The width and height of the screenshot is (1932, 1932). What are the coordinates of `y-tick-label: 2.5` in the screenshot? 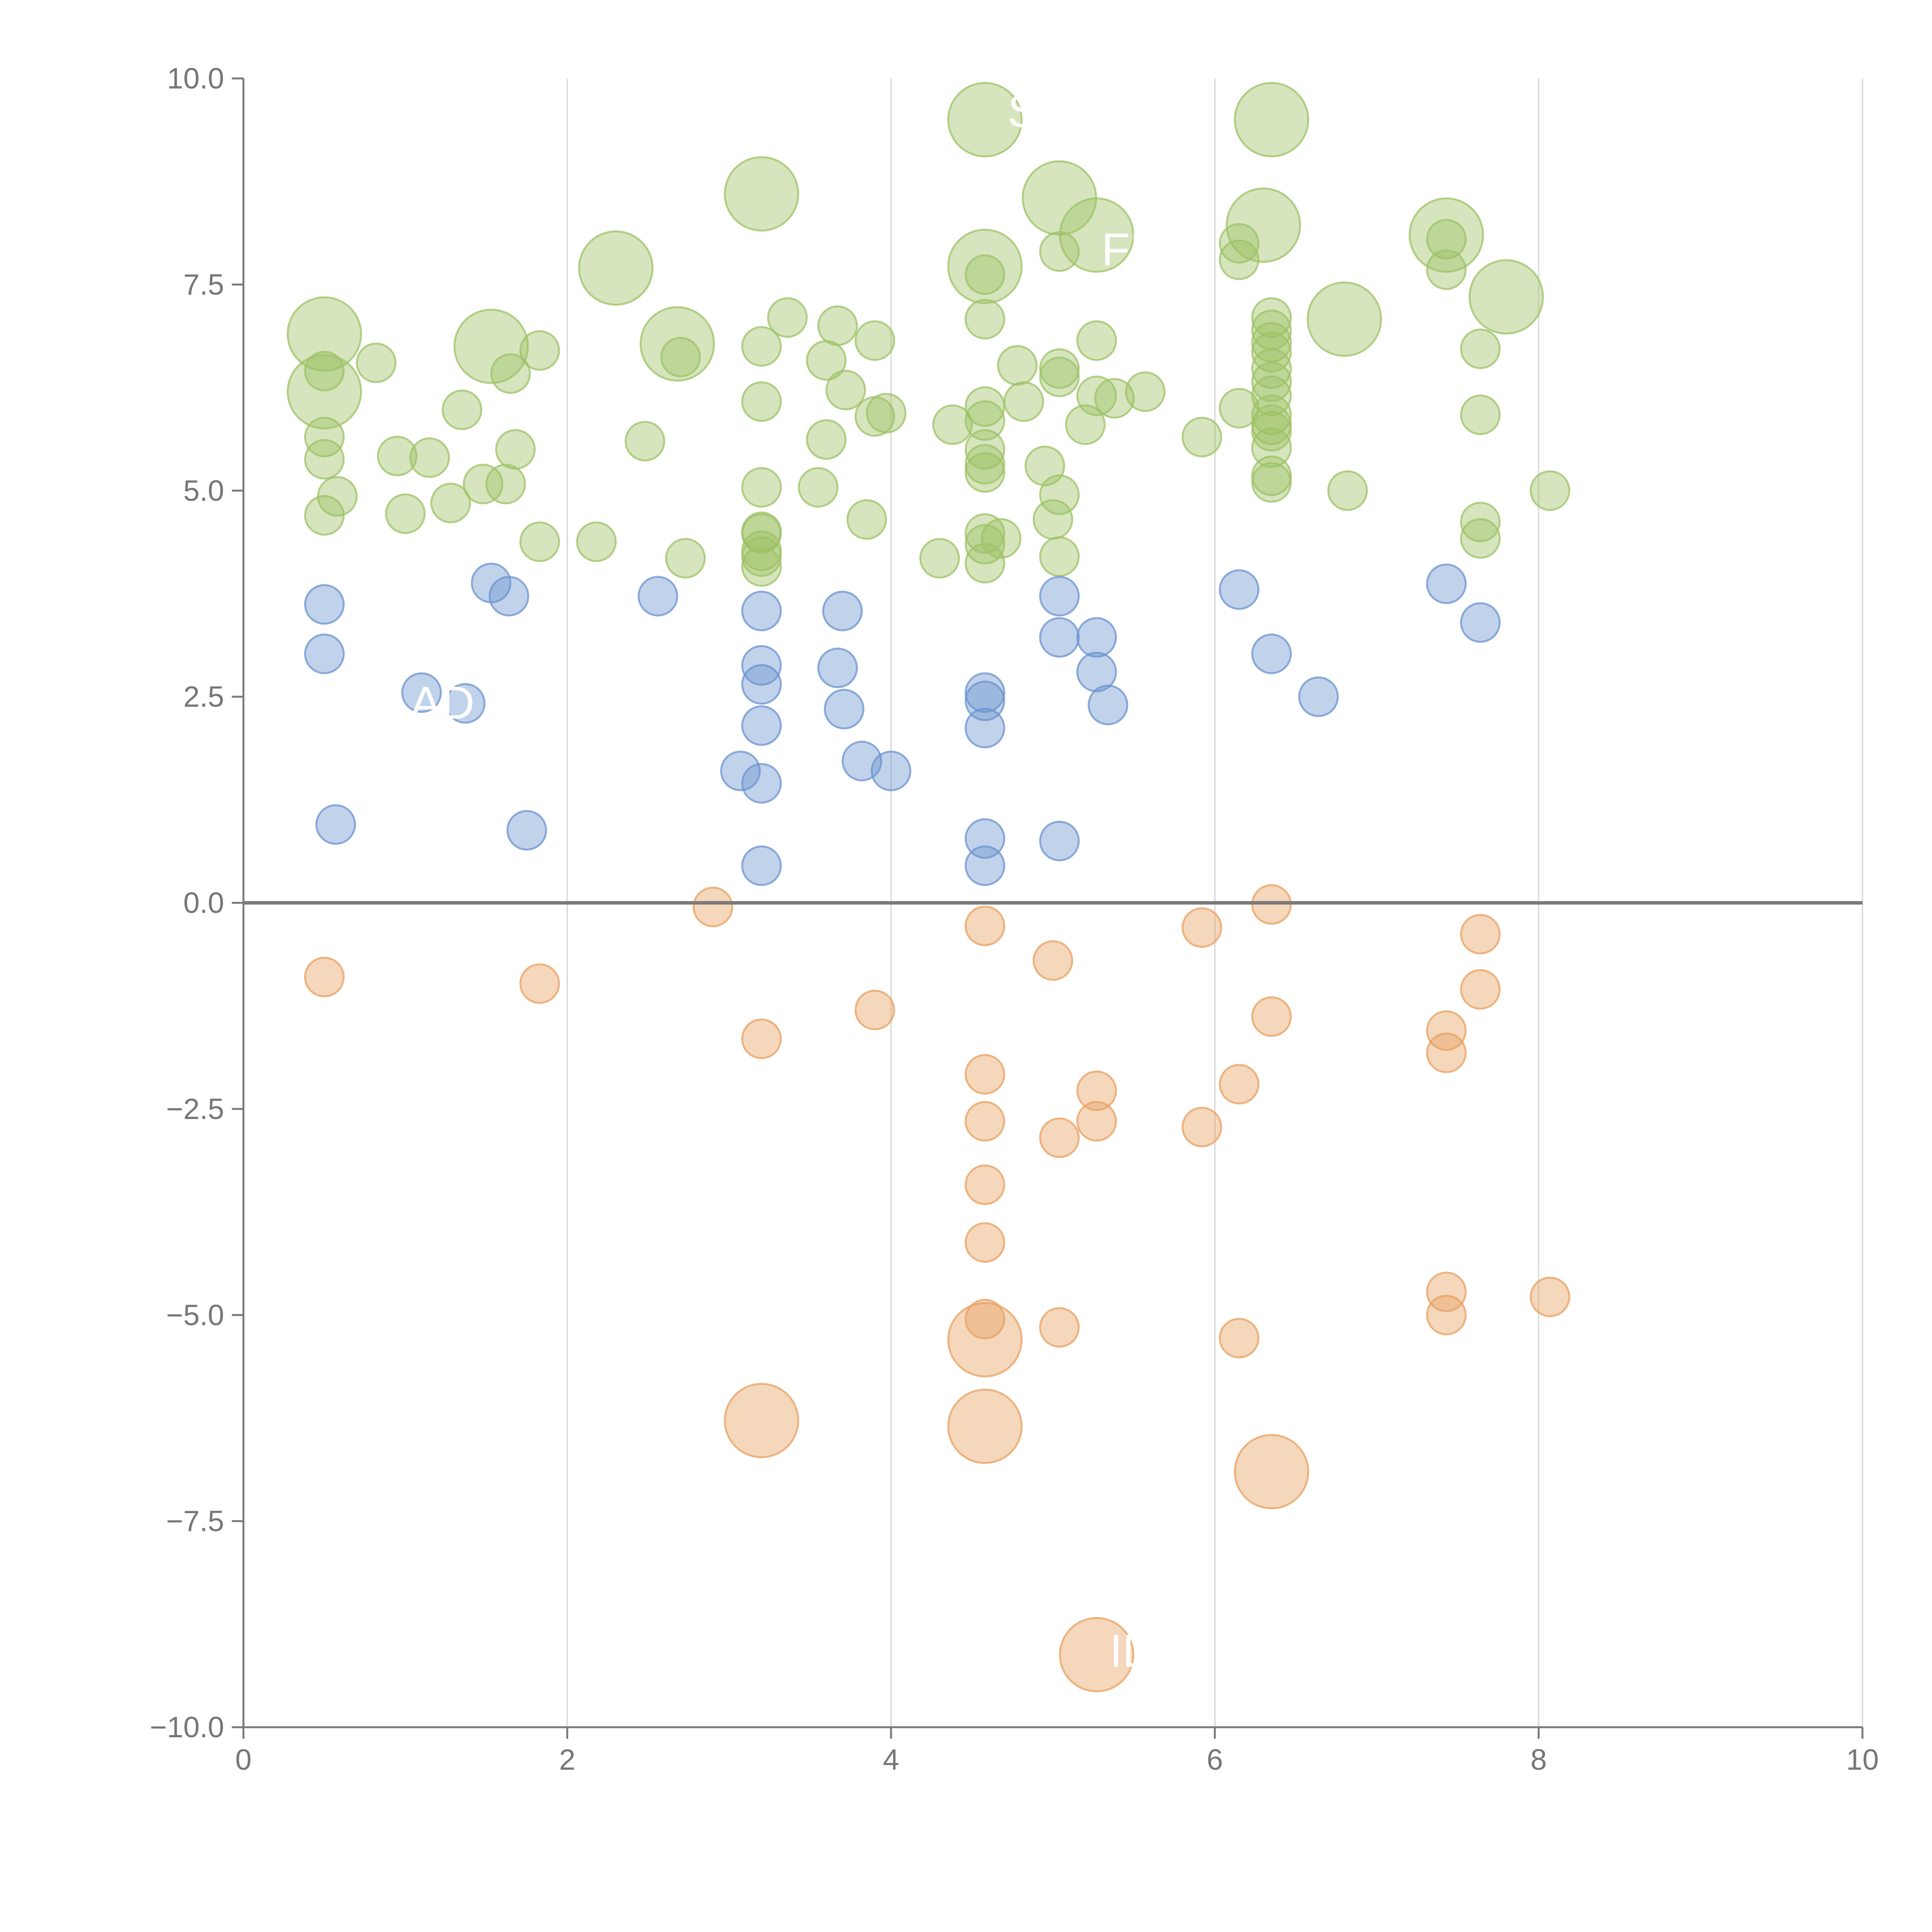 It's located at (204, 696).